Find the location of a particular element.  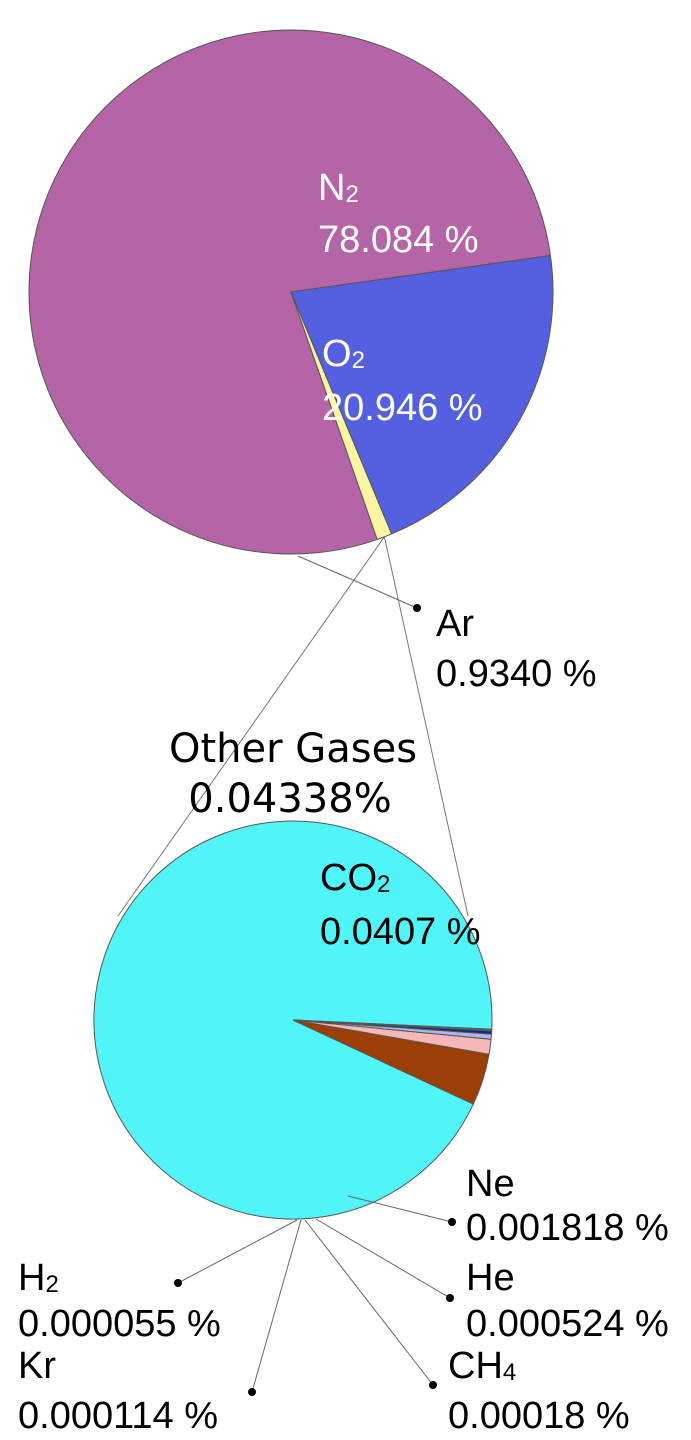

ne-value: 0.001818 % is located at coordinates (567, 1228).